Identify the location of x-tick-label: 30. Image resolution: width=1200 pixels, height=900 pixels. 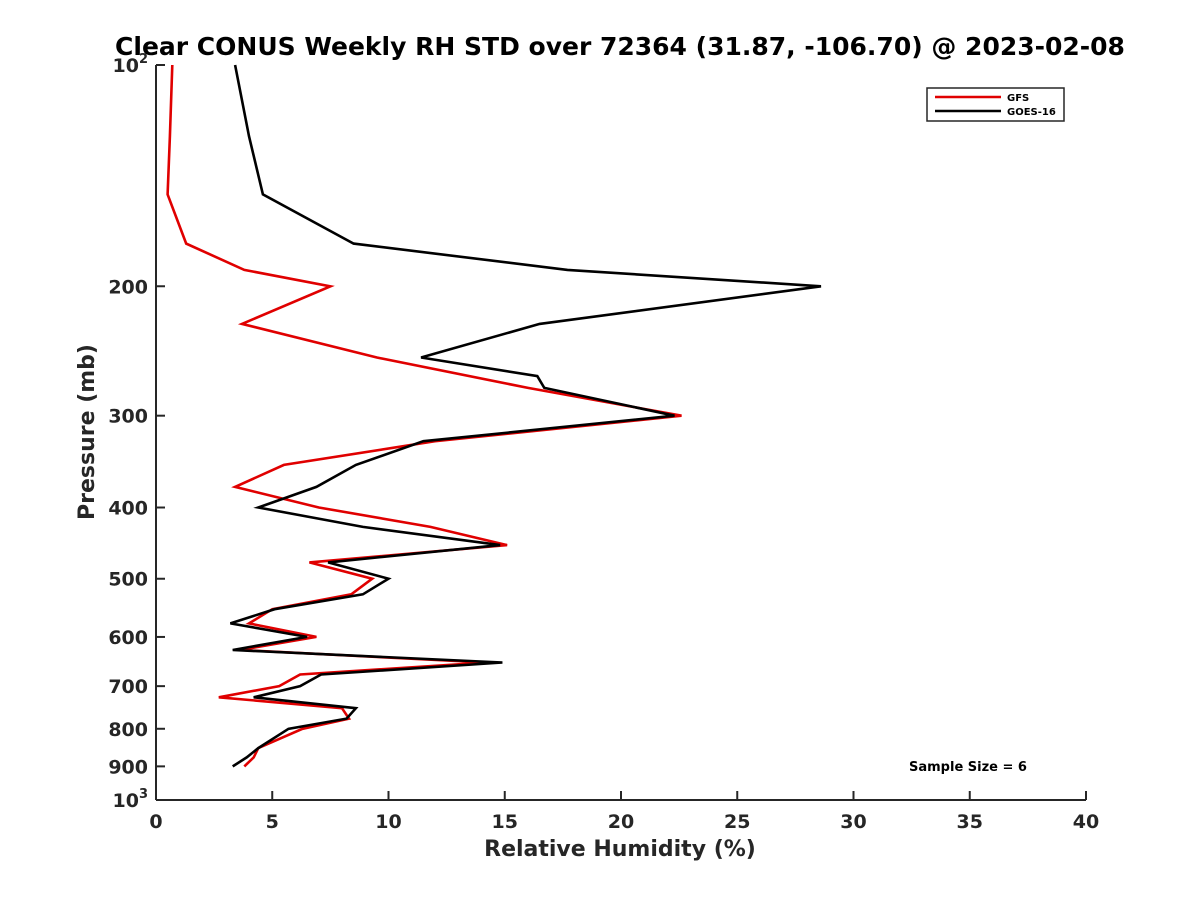
(853, 822).